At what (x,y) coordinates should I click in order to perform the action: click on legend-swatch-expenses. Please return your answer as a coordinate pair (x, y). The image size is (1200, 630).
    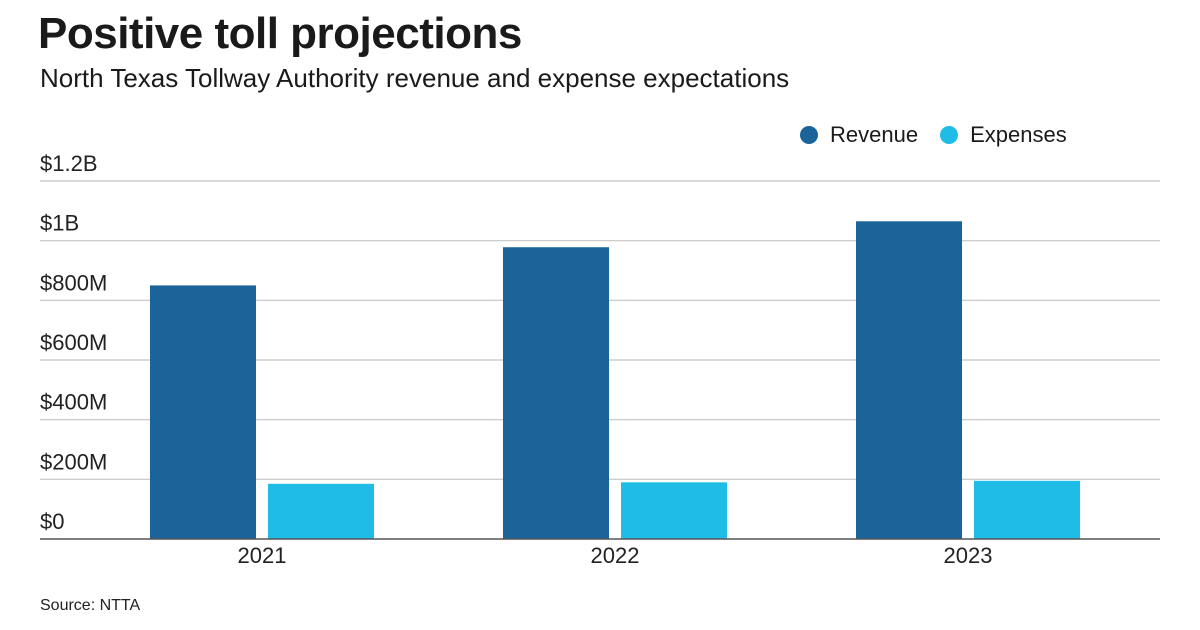
    Looking at the image, I should click on (949, 135).